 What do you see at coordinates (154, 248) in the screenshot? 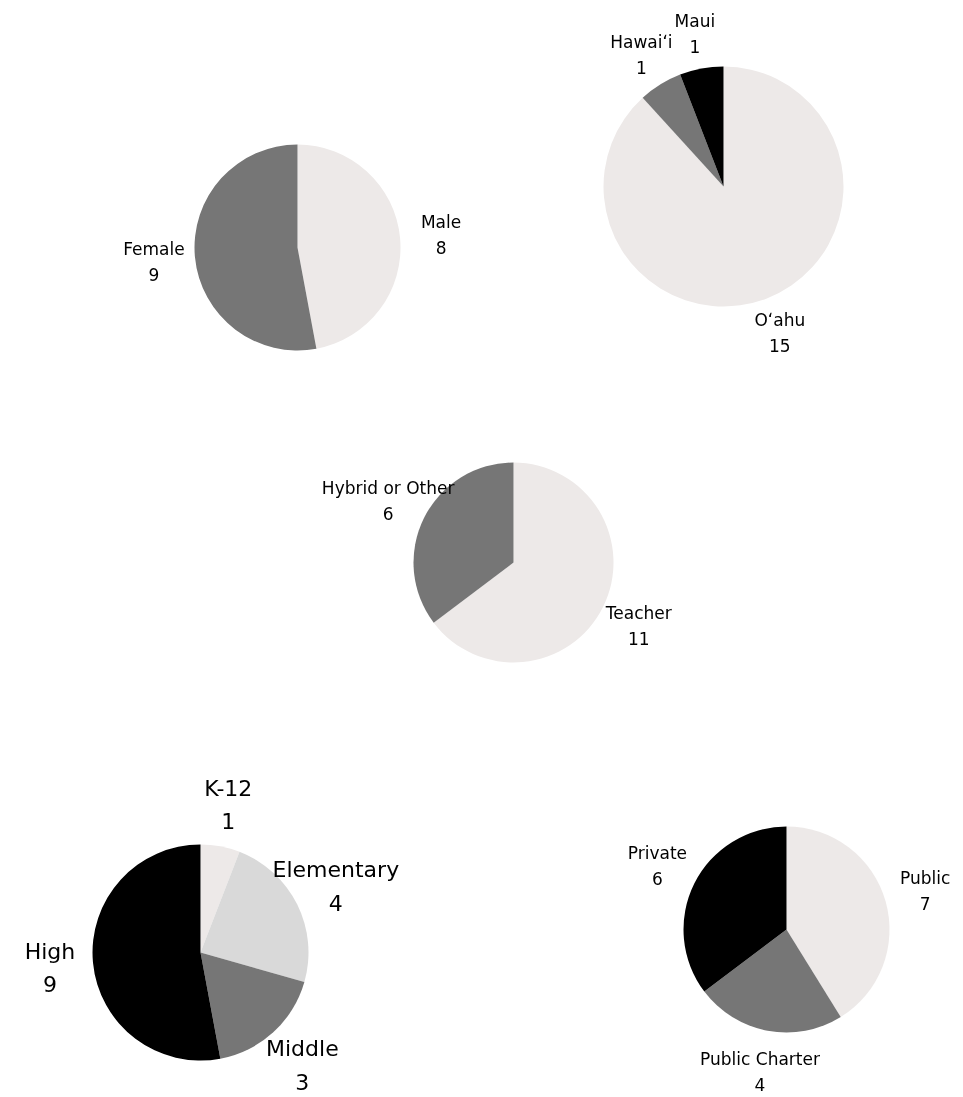
I see `slice-label: Female` at bounding box center [154, 248].